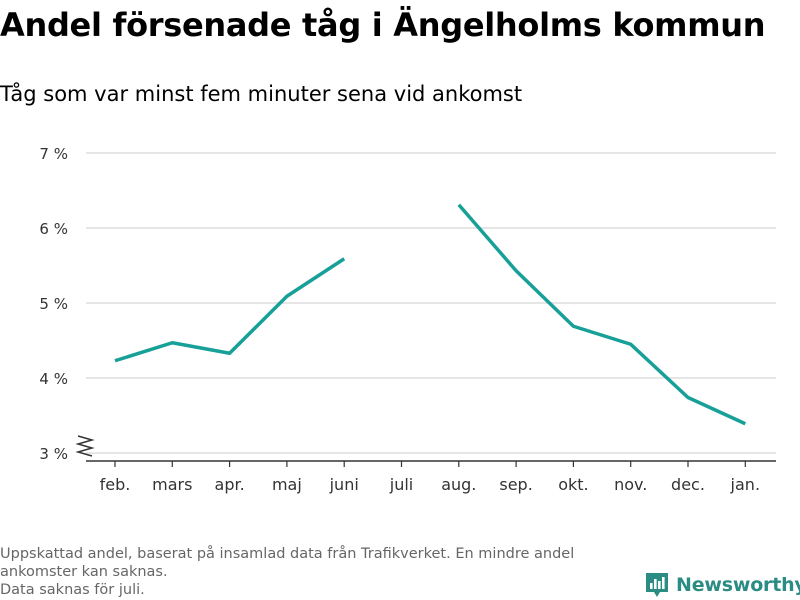 The height and width of the screenshot is (600, 800). Describe the element at coordinates (85, 446) in the screenshot. I see `axis-break-icon` at that location.